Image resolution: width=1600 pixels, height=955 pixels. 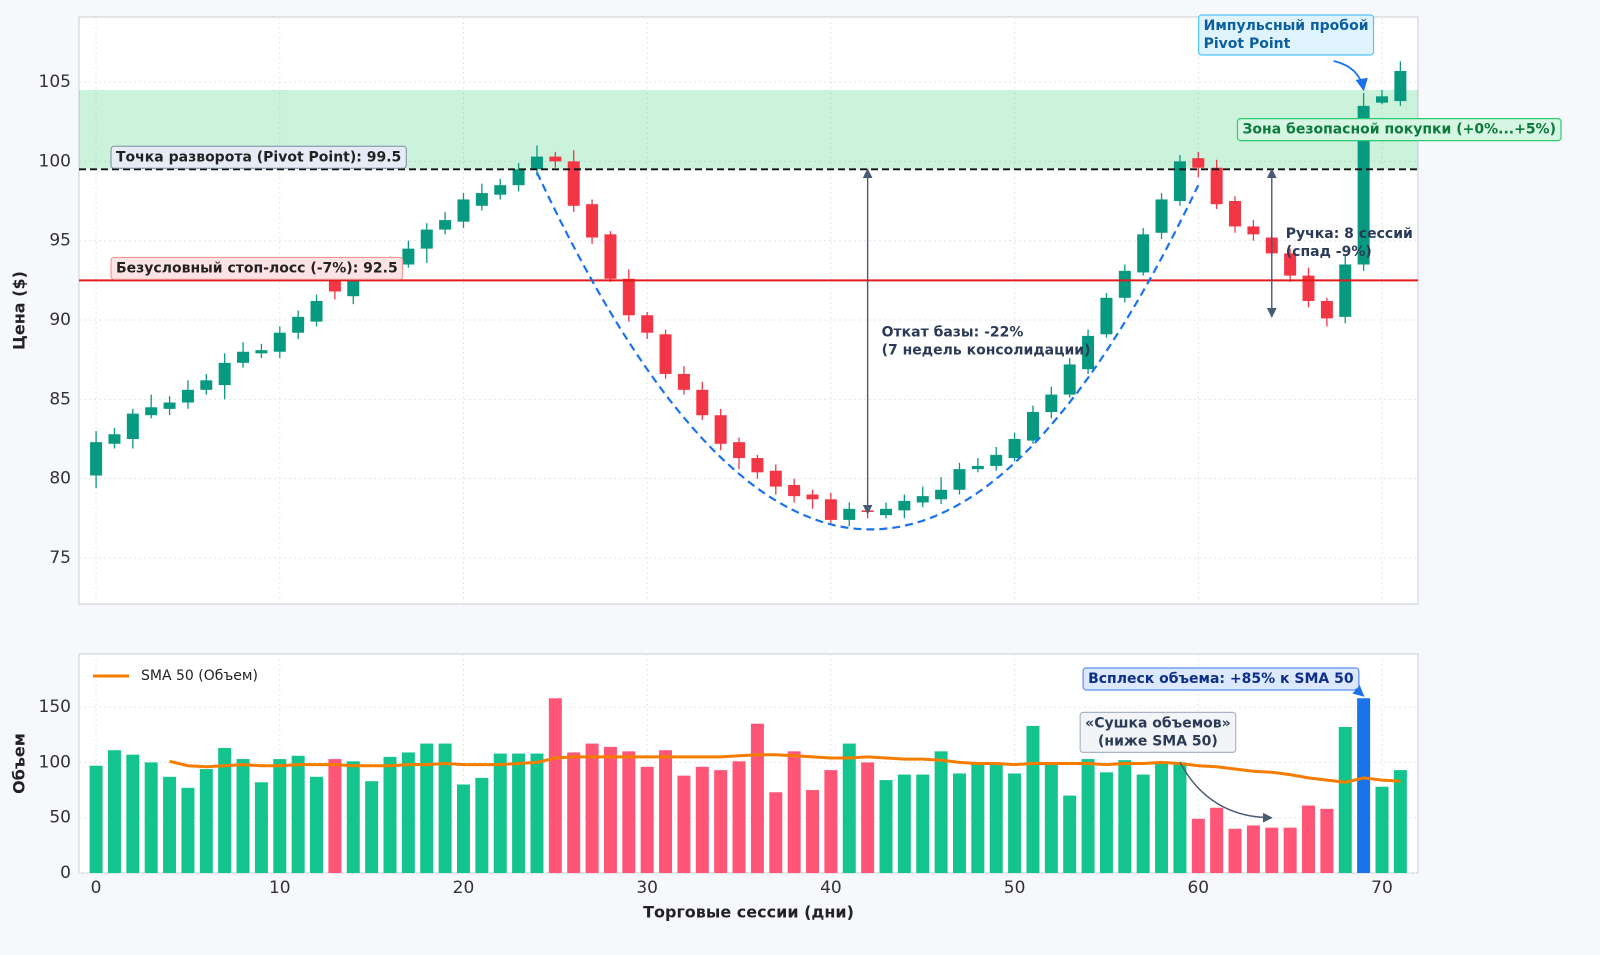 I want to click on y-tick-label: 80, so click(x=60, y=479).